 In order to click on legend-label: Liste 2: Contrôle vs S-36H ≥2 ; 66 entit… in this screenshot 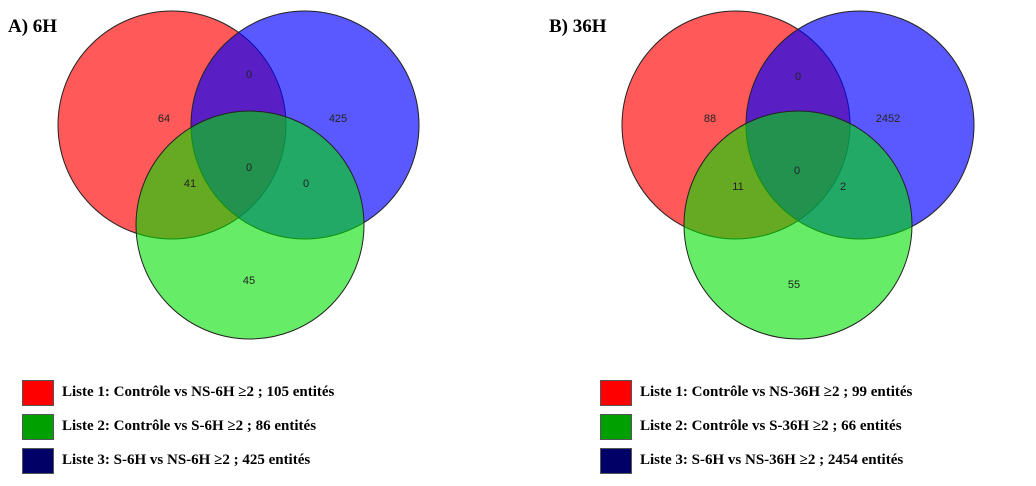, I will do `click(771, 426)`.